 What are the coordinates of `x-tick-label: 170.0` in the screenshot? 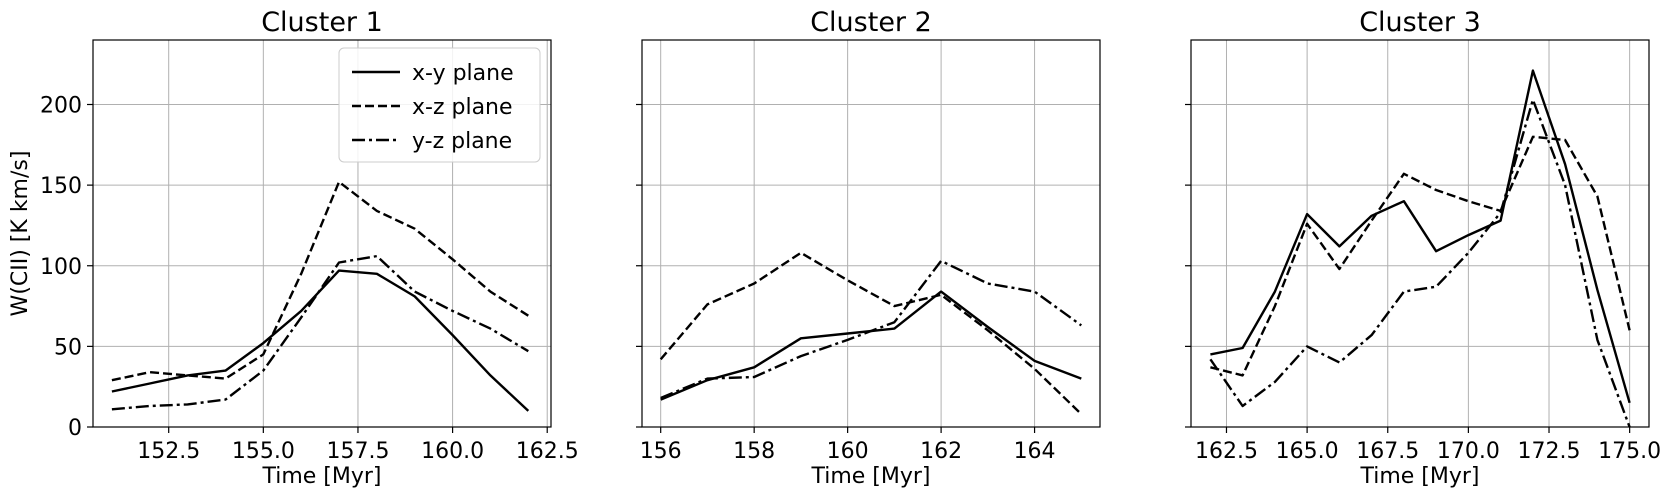 It's located at (1468, 451).